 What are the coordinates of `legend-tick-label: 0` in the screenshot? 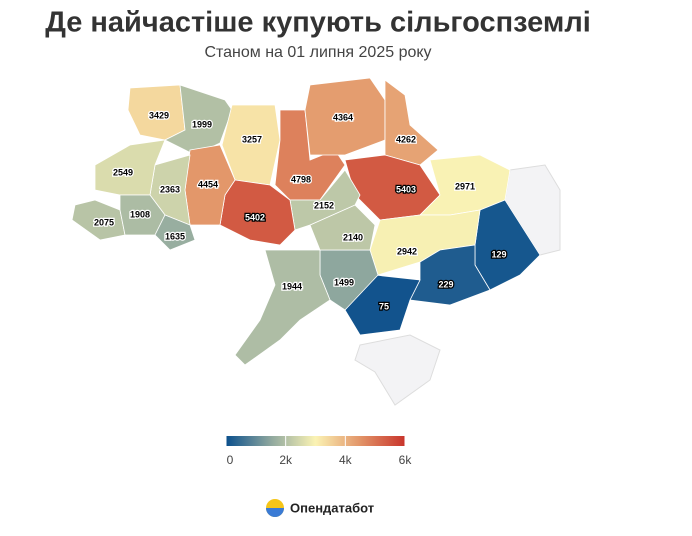 It's located at (230, 460).